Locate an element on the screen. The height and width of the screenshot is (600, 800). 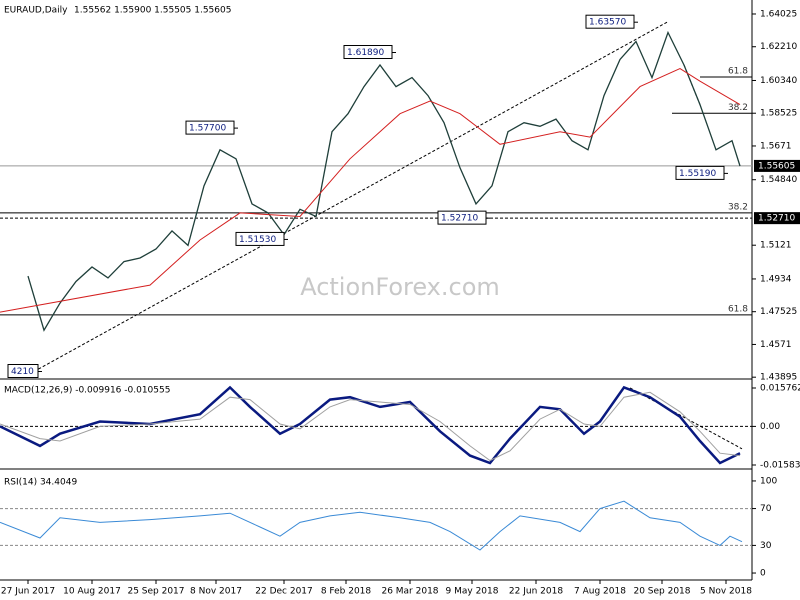
x-tick-label: 8 Feb 2018 is located at coordinates (346, 592).